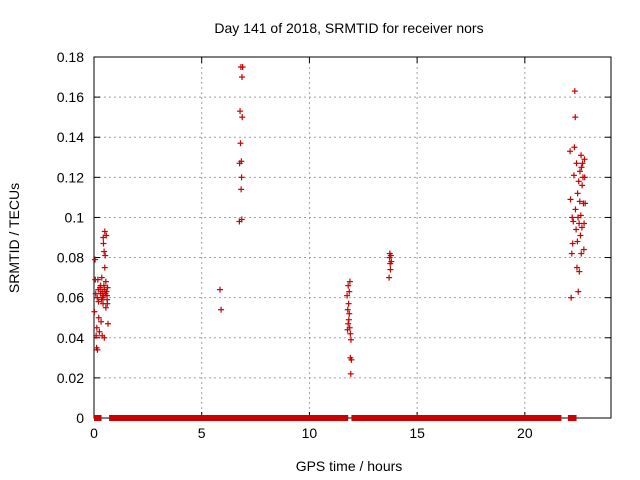 This screenshot has width=640, height=480. What do you see at coordinates (525, 433) in the screenshot?
I see `x-tick-label: 20` at bounding box center [525, 433].